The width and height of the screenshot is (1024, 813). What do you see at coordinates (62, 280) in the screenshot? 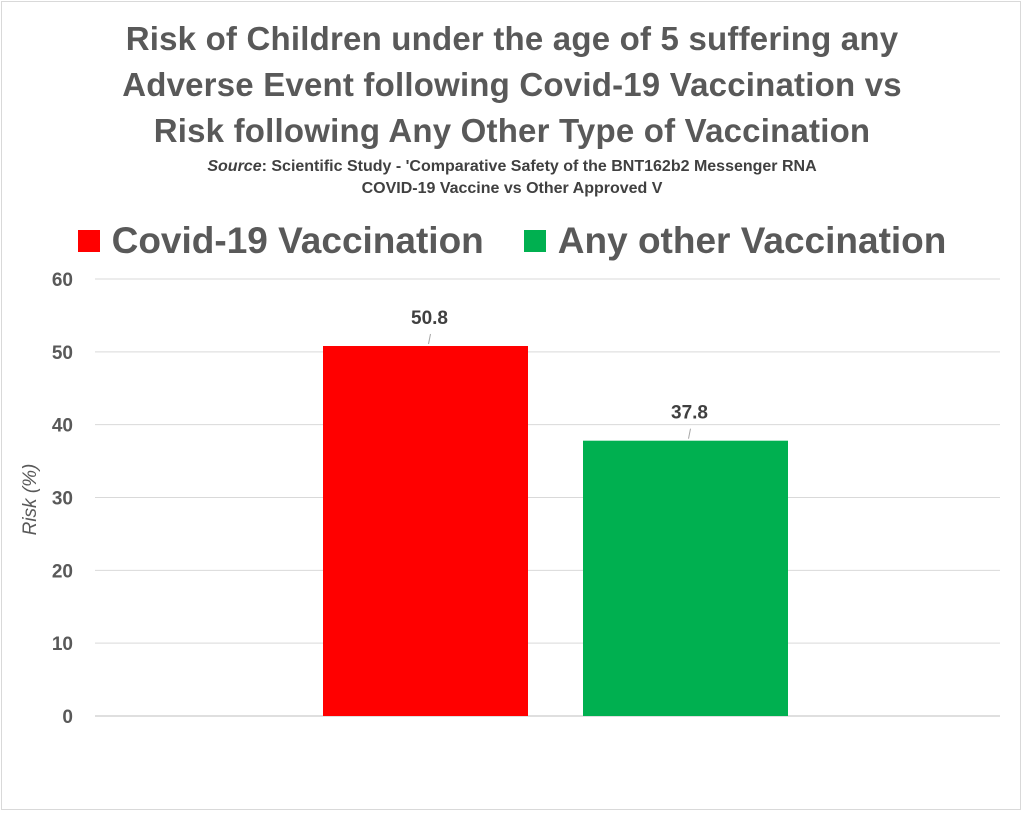
I see `y-tick-label: 60` at bounding box center [62, 280].